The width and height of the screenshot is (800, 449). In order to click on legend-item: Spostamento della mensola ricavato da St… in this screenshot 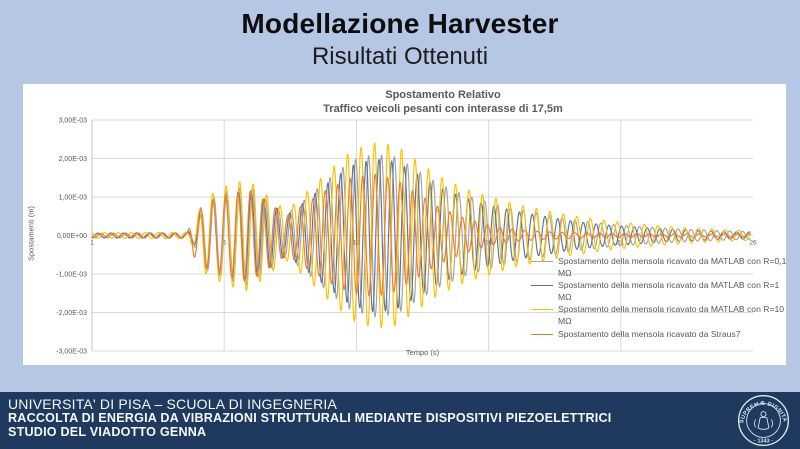, I will do `click(659, 335)`.